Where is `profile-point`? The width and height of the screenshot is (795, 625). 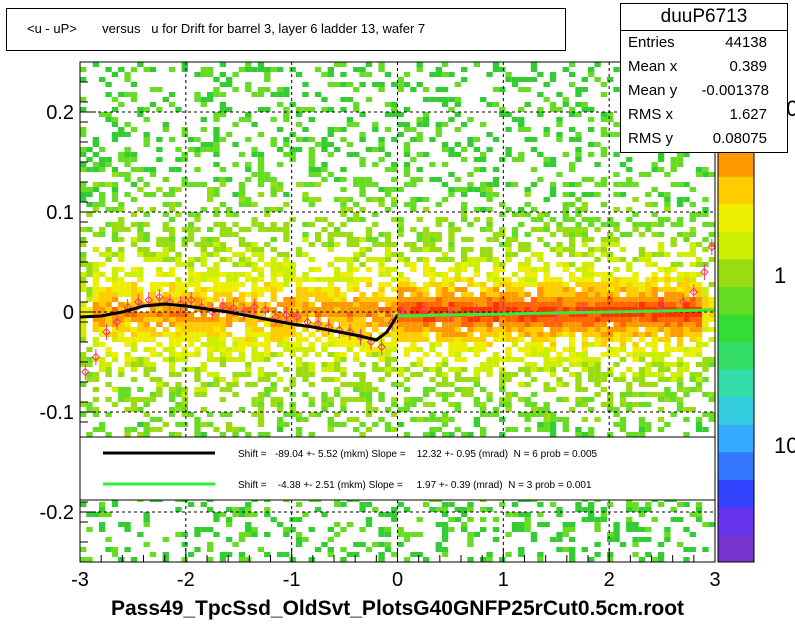 profile-point is located at coordinates (138, 302).